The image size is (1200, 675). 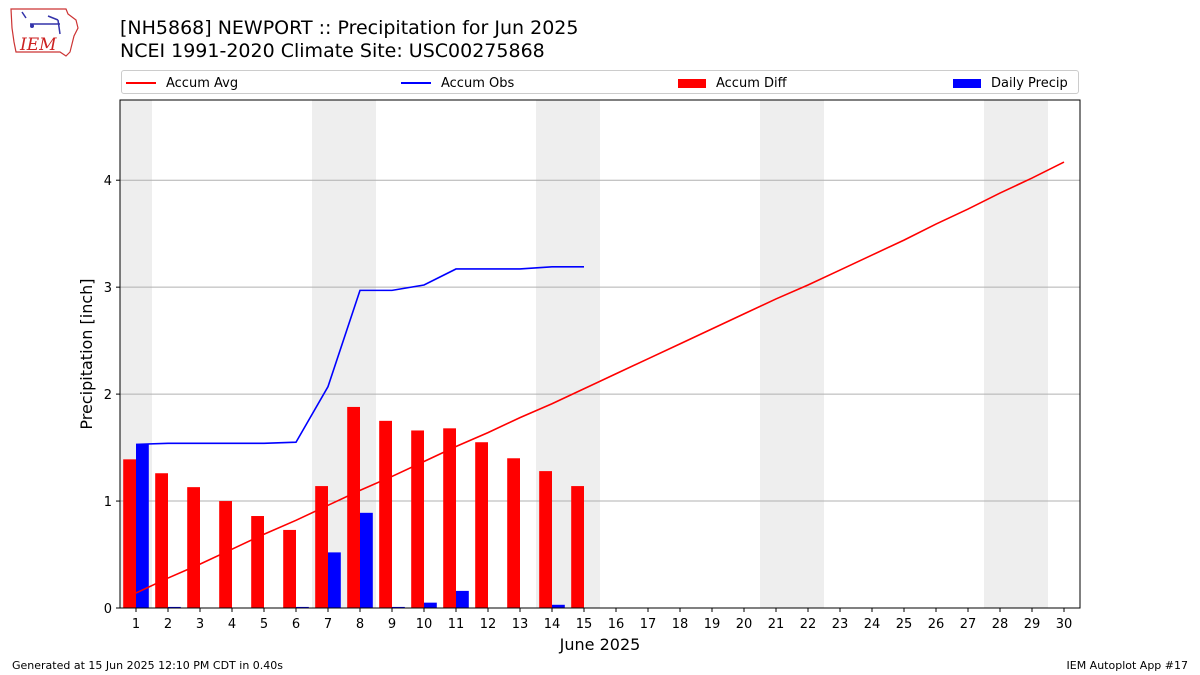 I want to click on legend-item-accum-avg: Accum Avg, so click(x=182, y=83).